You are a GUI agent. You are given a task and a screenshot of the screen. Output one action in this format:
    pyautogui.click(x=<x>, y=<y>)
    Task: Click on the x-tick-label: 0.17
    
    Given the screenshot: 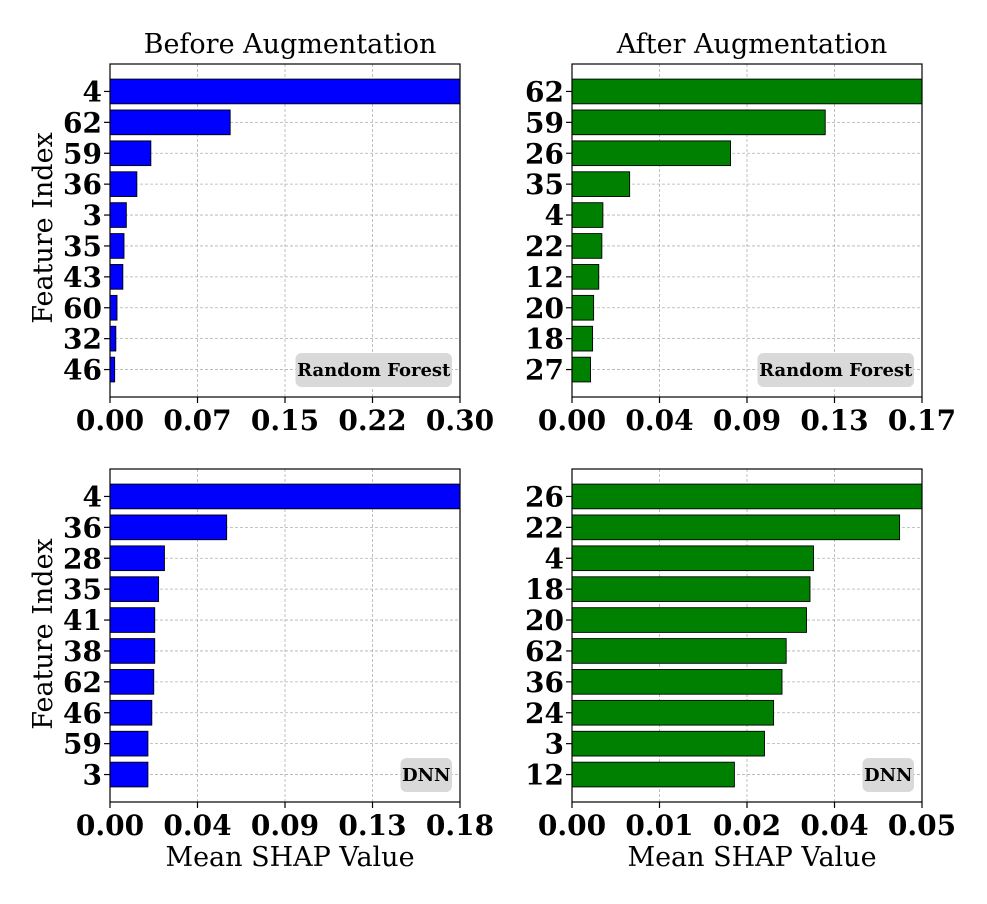 What is the action you would take?
    pyautogui.click(x=922, y=420)
    